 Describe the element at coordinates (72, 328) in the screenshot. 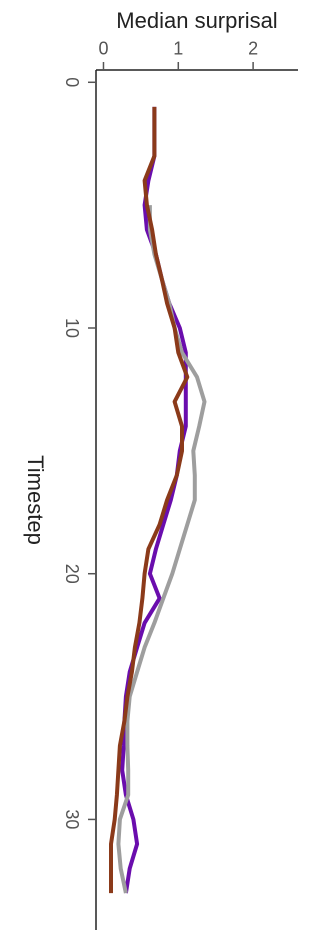

I see `x-tick-label: 10` at that location.